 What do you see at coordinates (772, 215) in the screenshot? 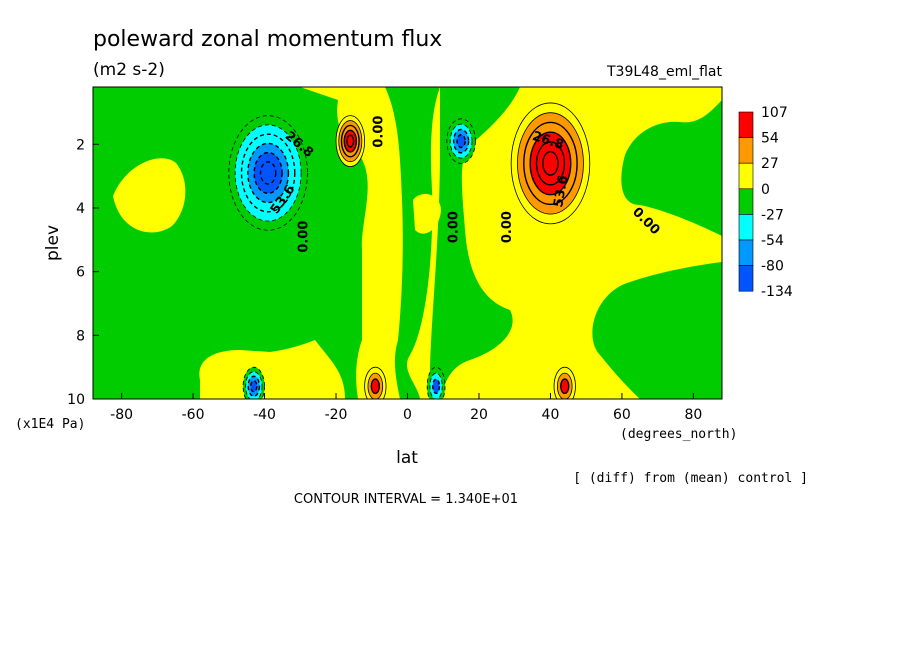
I see `legend-label-4: -27` at bounding box center [772, 215].